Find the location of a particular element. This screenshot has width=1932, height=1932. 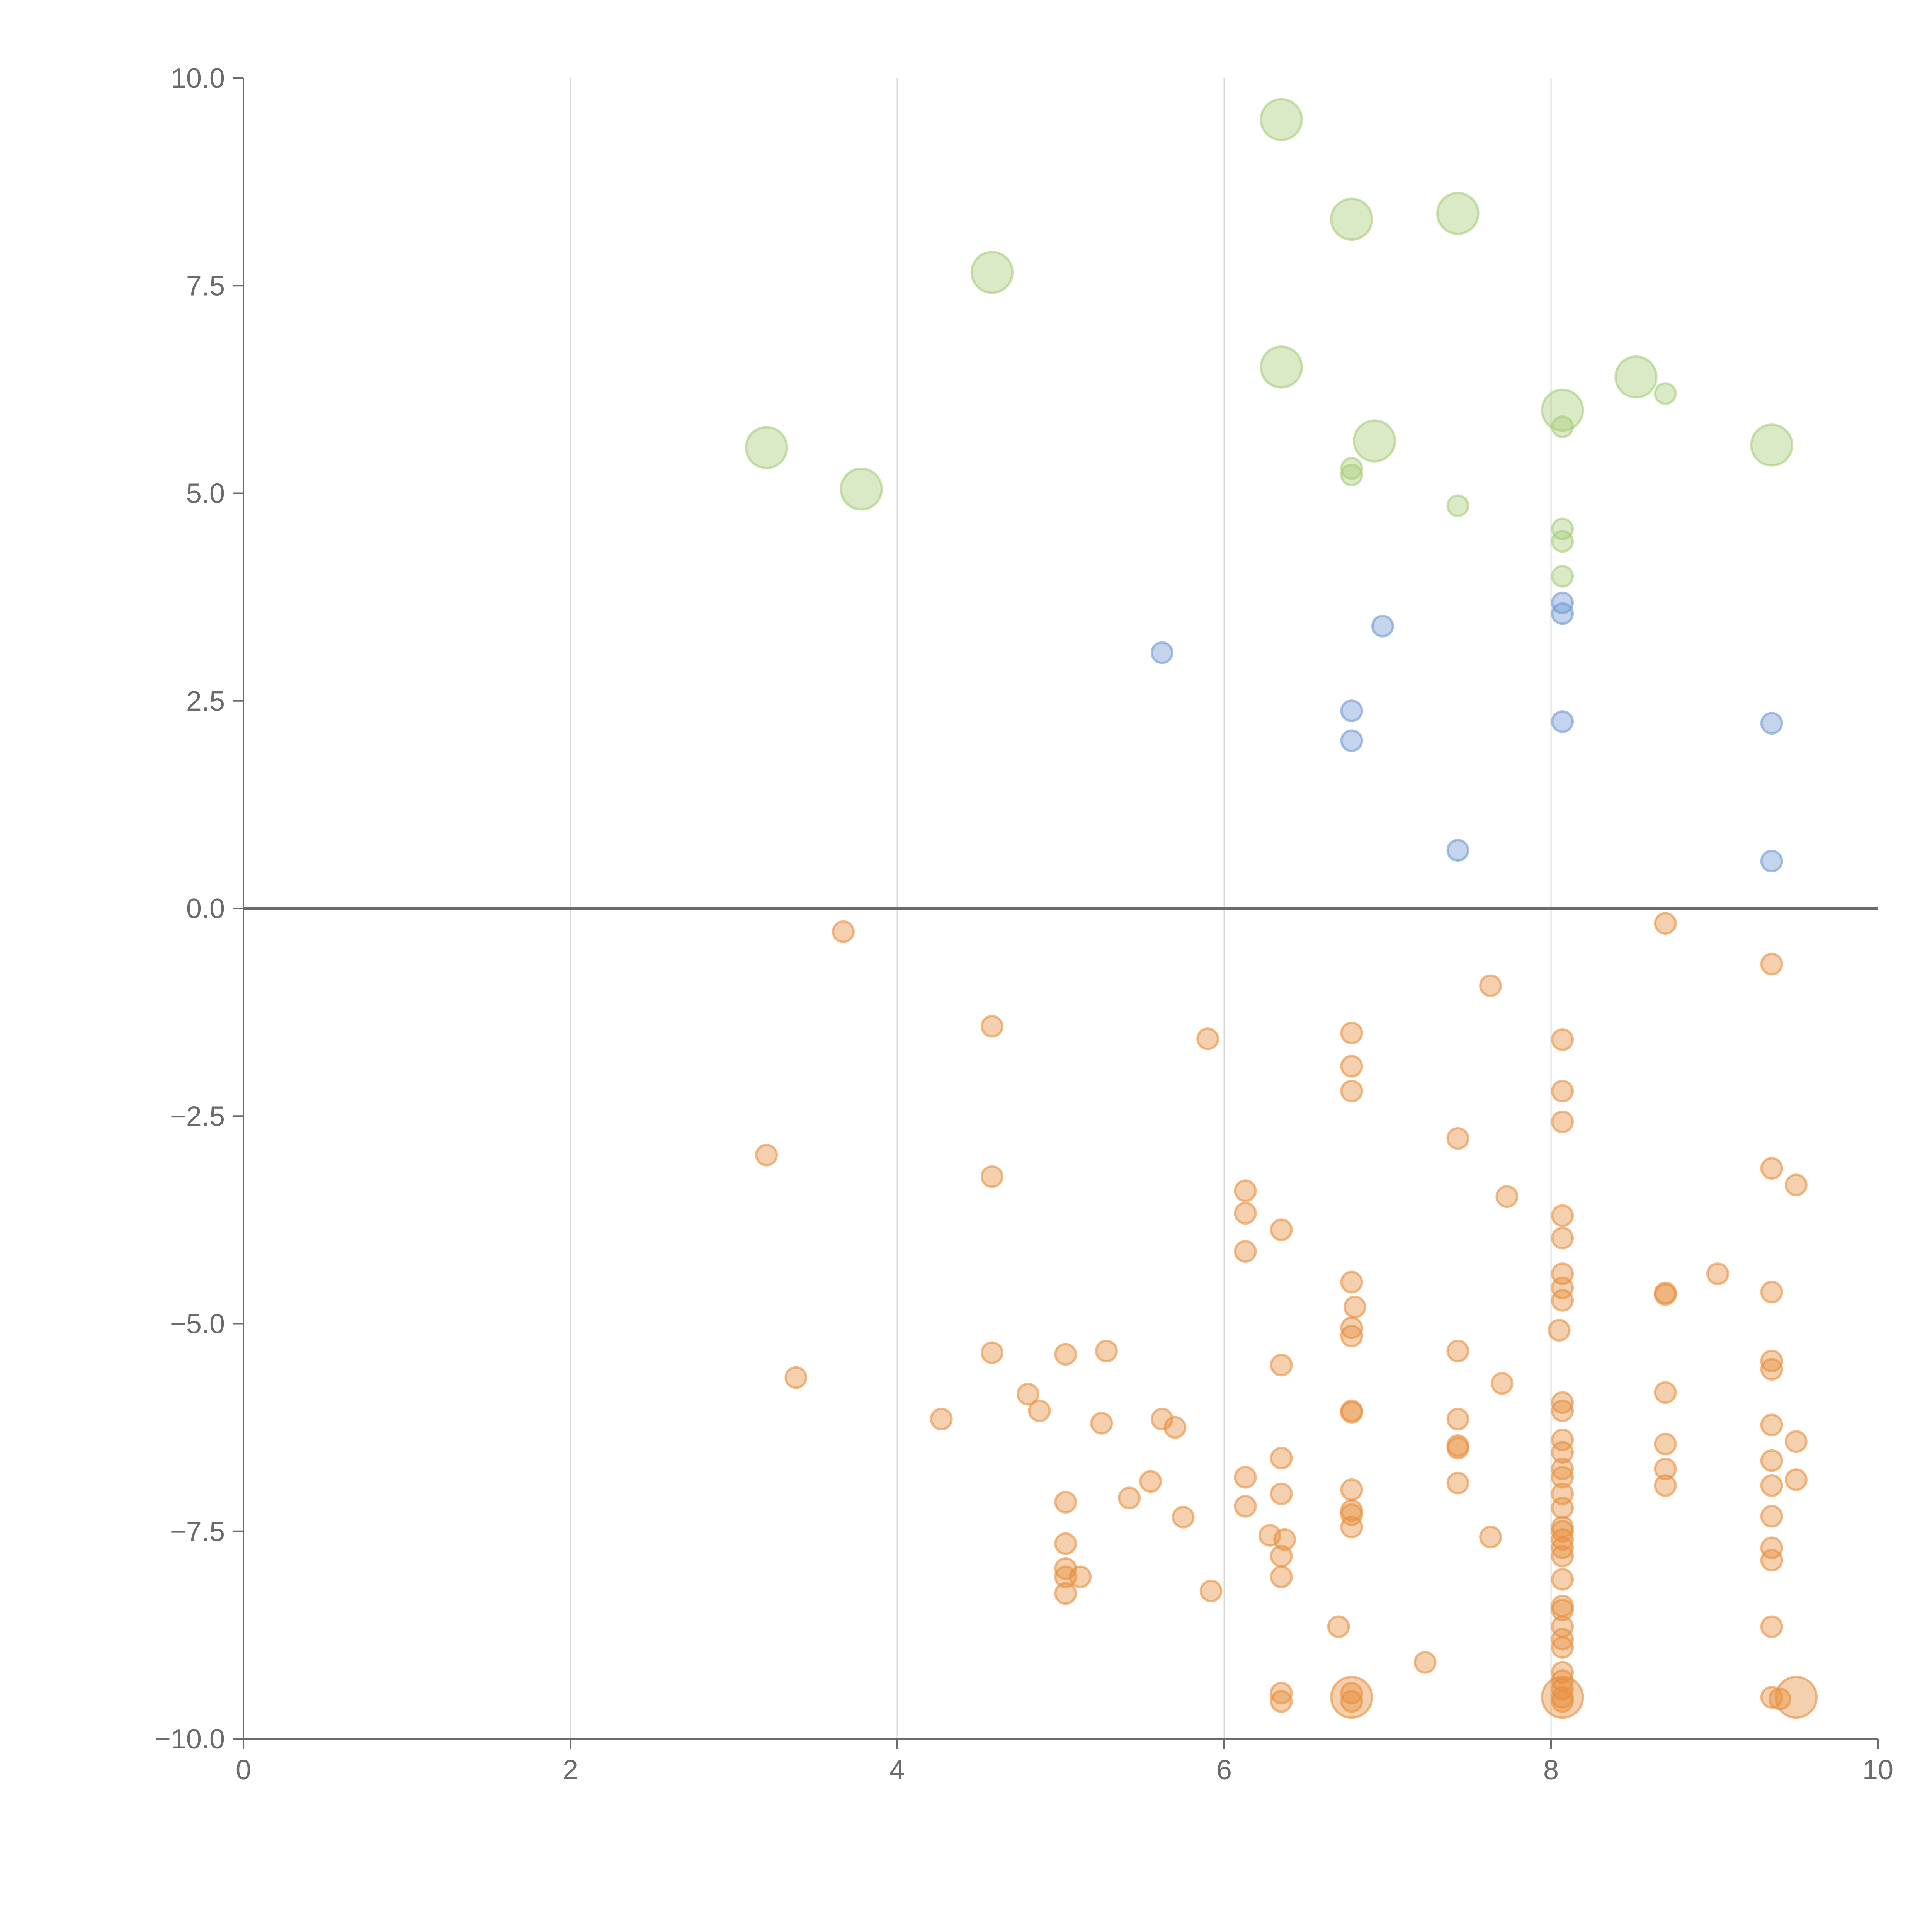

x-tick-label: 6 is located at coordinates (1224, 1771).